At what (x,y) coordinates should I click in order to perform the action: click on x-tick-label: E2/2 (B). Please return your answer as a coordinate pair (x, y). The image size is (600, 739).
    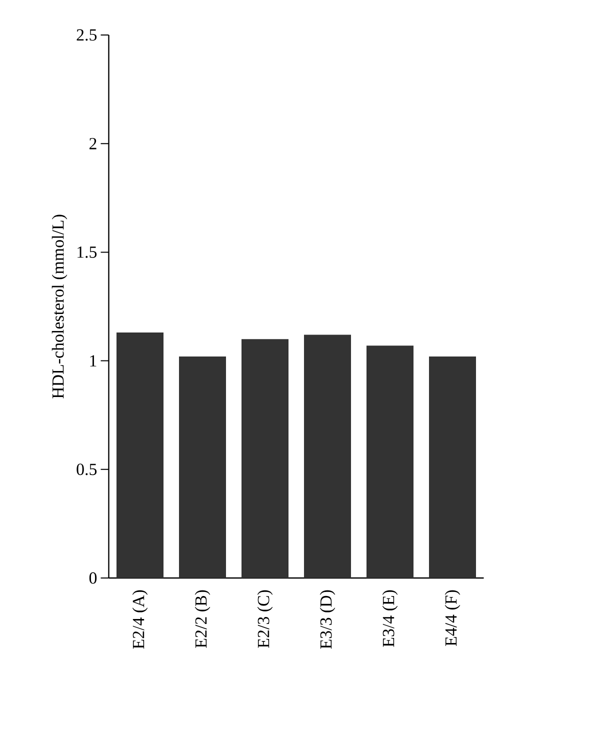
    Looking at the image, I should click on (202, 619).